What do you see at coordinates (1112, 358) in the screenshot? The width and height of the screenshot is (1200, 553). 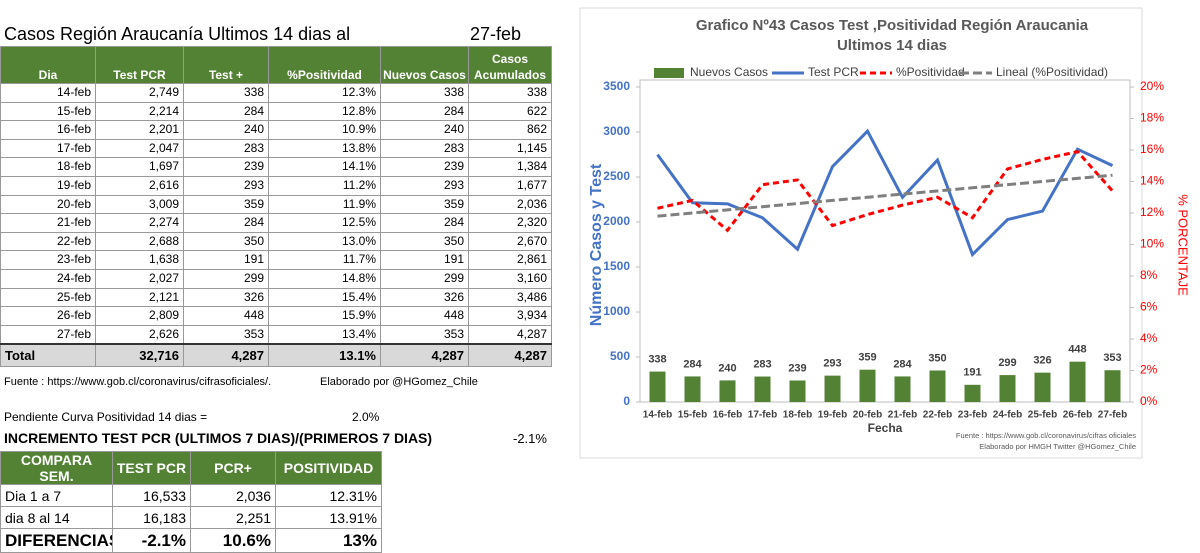 I see `bar-label: 353` at bounding box center [1112, 358].